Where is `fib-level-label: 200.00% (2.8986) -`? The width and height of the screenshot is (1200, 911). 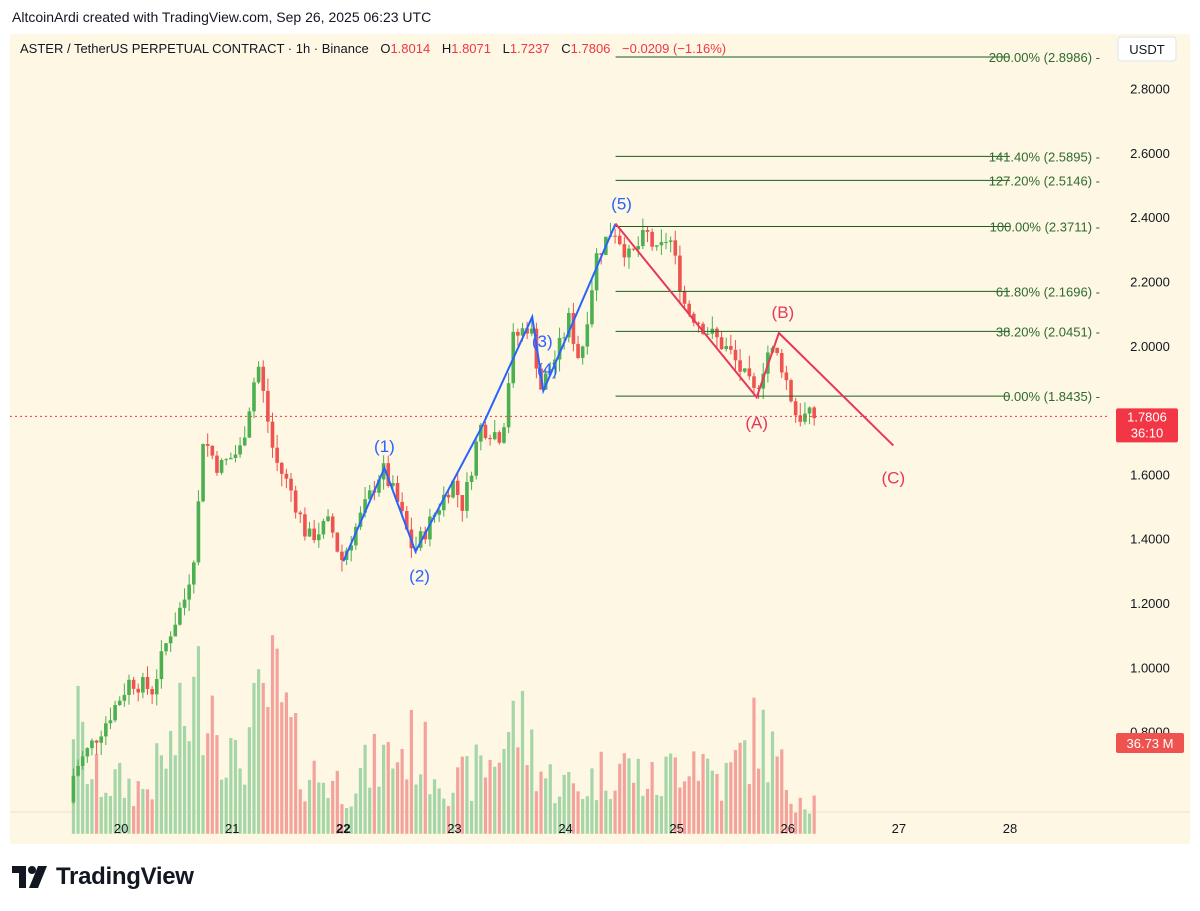
fib-level-label: 200.00% (2.8986) - is located at coordinates (1044, 57).